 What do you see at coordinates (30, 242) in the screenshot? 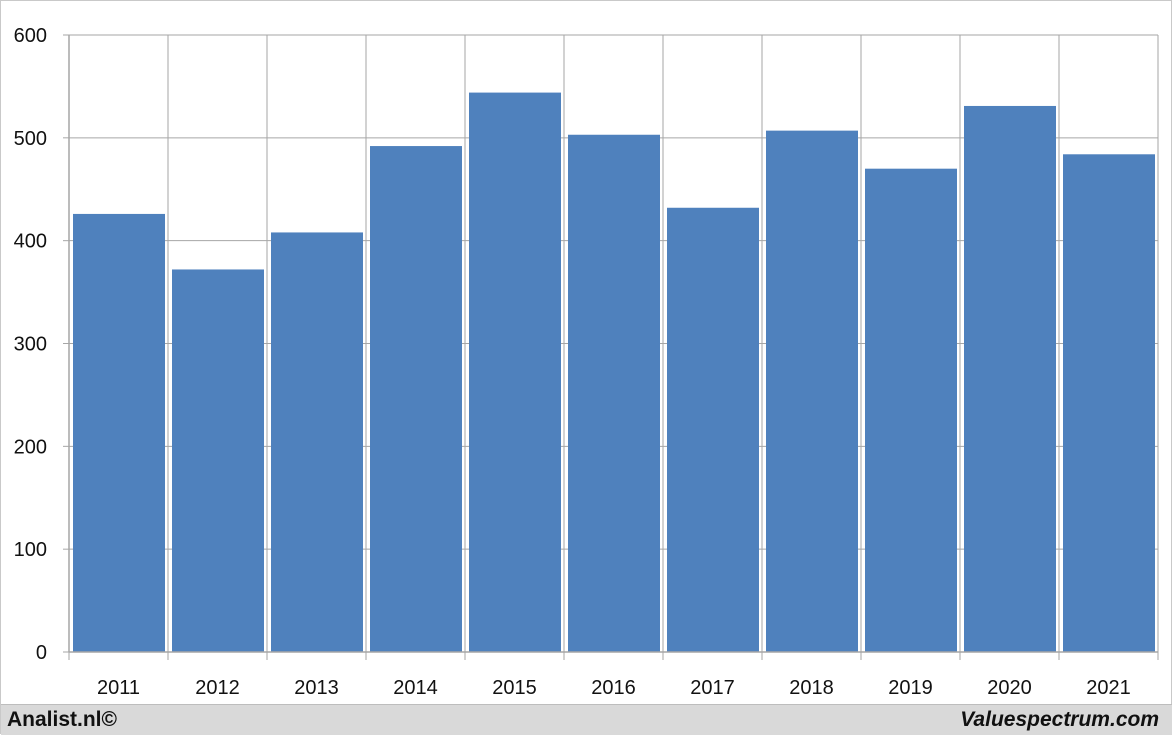
I see `y-tick-label: 400` at bounding box center [30, 242].